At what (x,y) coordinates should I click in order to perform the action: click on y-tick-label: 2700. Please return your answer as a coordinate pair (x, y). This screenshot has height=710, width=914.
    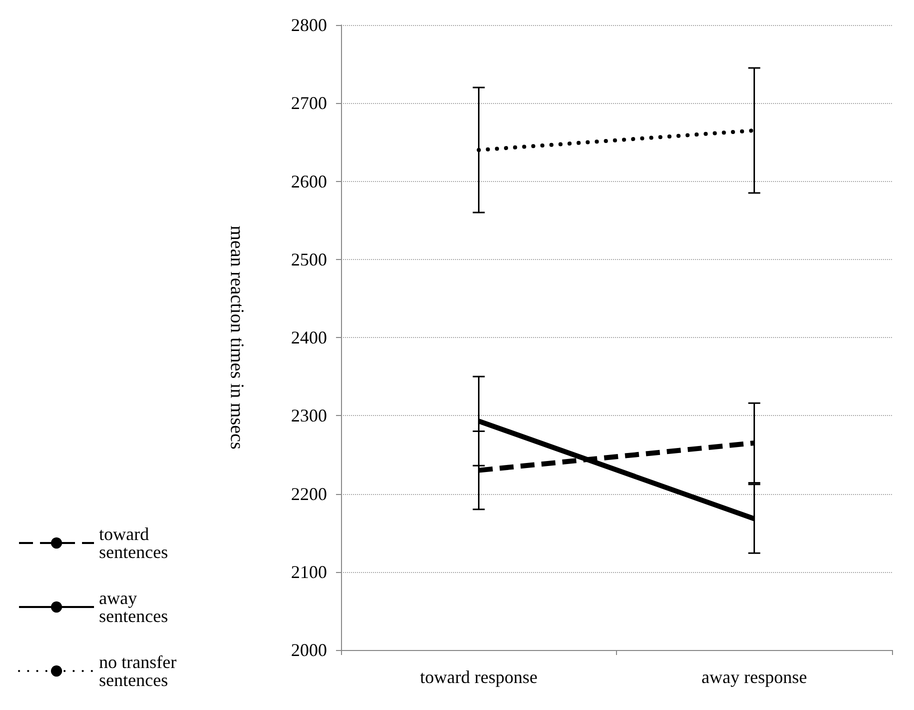
    Looking at the image, I should click on (309, 103).